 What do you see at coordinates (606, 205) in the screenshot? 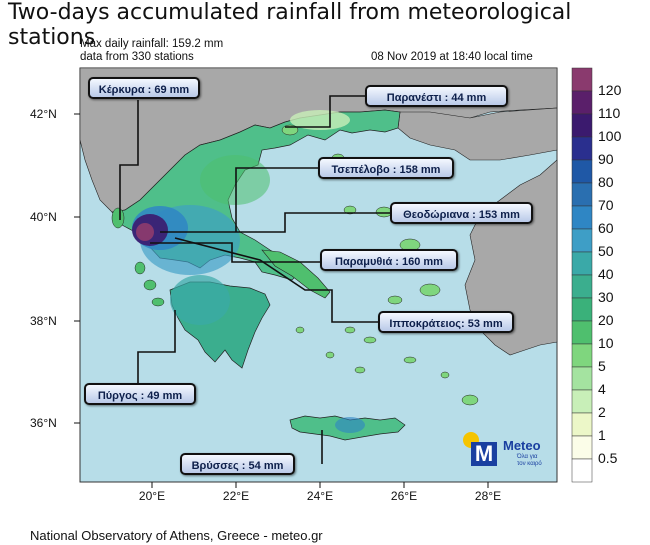
I see `colorbar-label: 70` at bounding box center [606, 205].